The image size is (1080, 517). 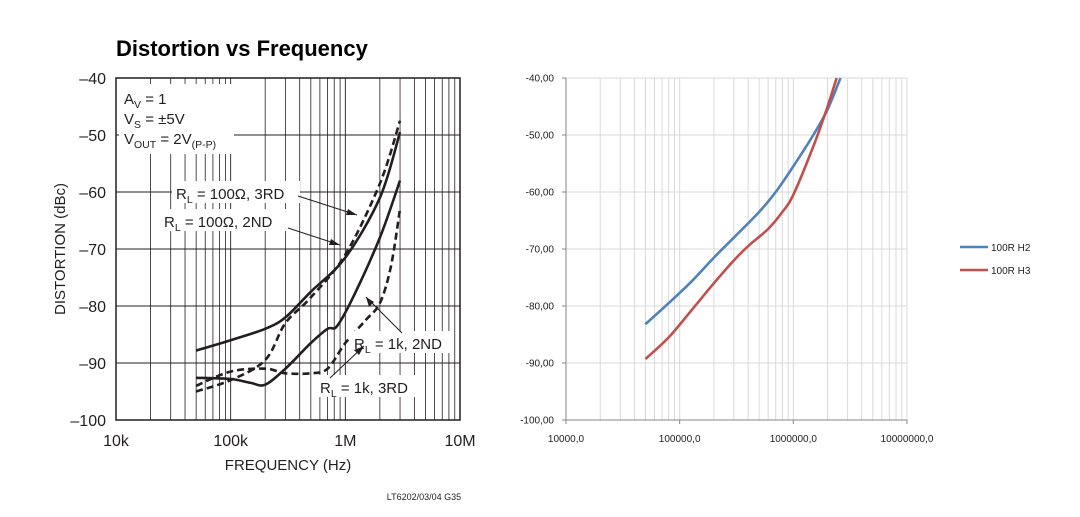 I want to click on chart2-x-tick-label: 10000,0, so click(x=566, y=439).